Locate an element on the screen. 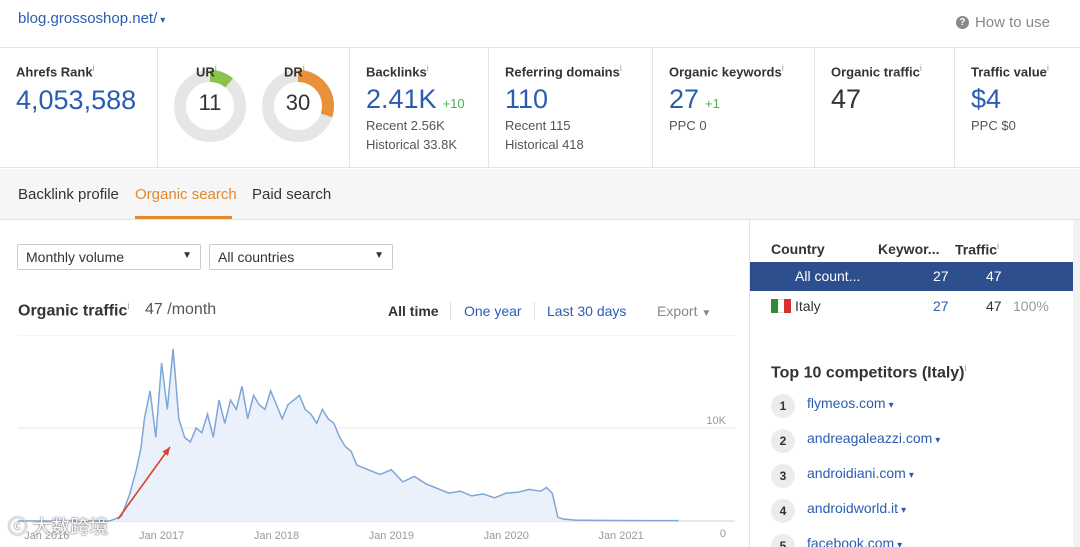 This screenshot has width=1080, height=547. col-header-traffic: Traffici is located at coordinates (977, 249).